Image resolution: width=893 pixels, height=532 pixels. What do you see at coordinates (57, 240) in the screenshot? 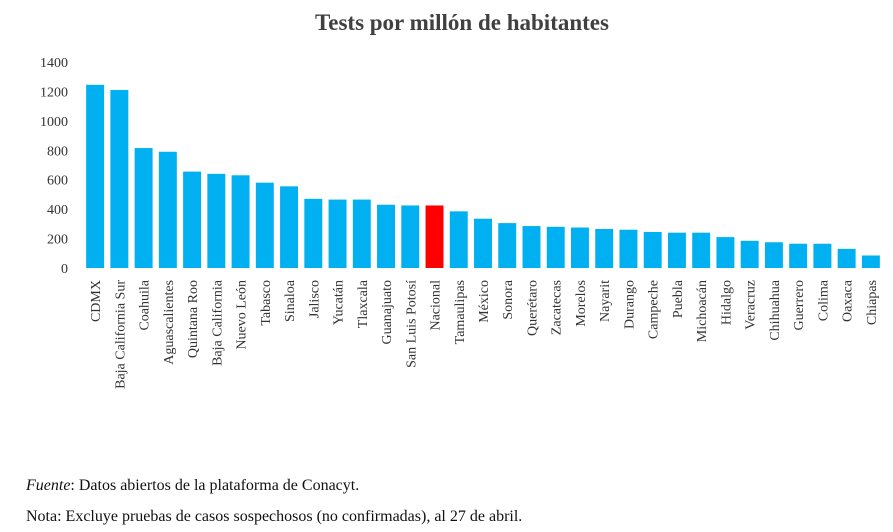
I see `y-tick-label: 200` at bounding box center [57, 240].